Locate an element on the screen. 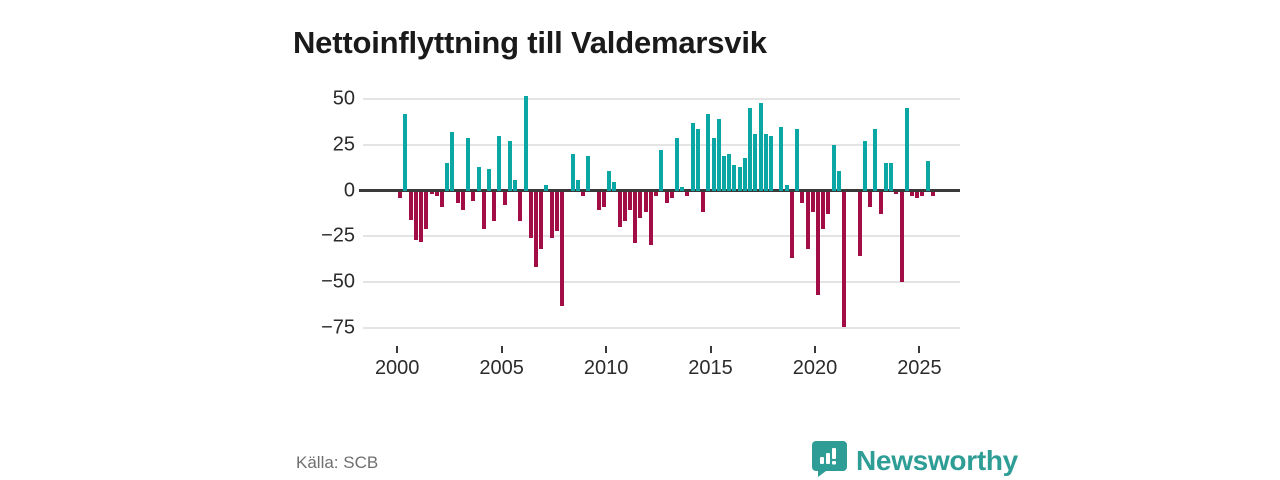 The image size is (1280, 480). bar-2007Q1 is located at coordinates (546, 188).